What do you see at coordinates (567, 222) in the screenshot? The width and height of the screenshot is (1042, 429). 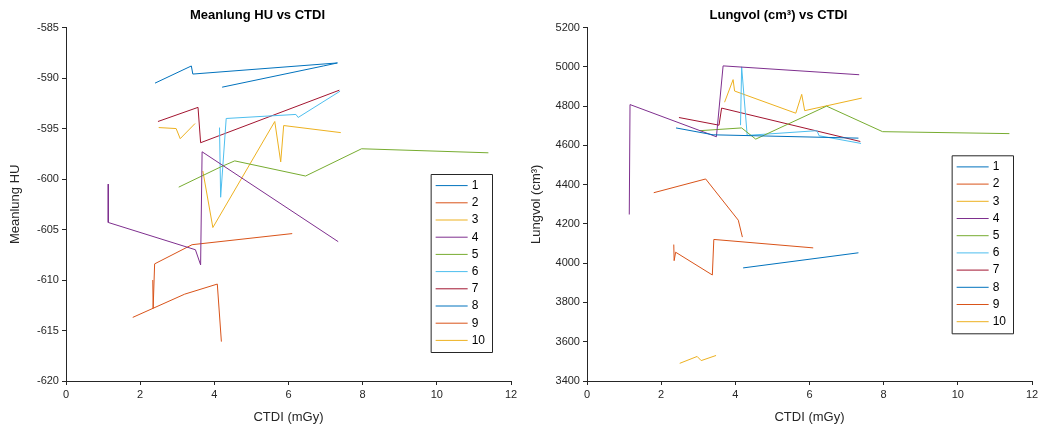 I see `y-tick-label: 4200` at bounding box center [567, 222].